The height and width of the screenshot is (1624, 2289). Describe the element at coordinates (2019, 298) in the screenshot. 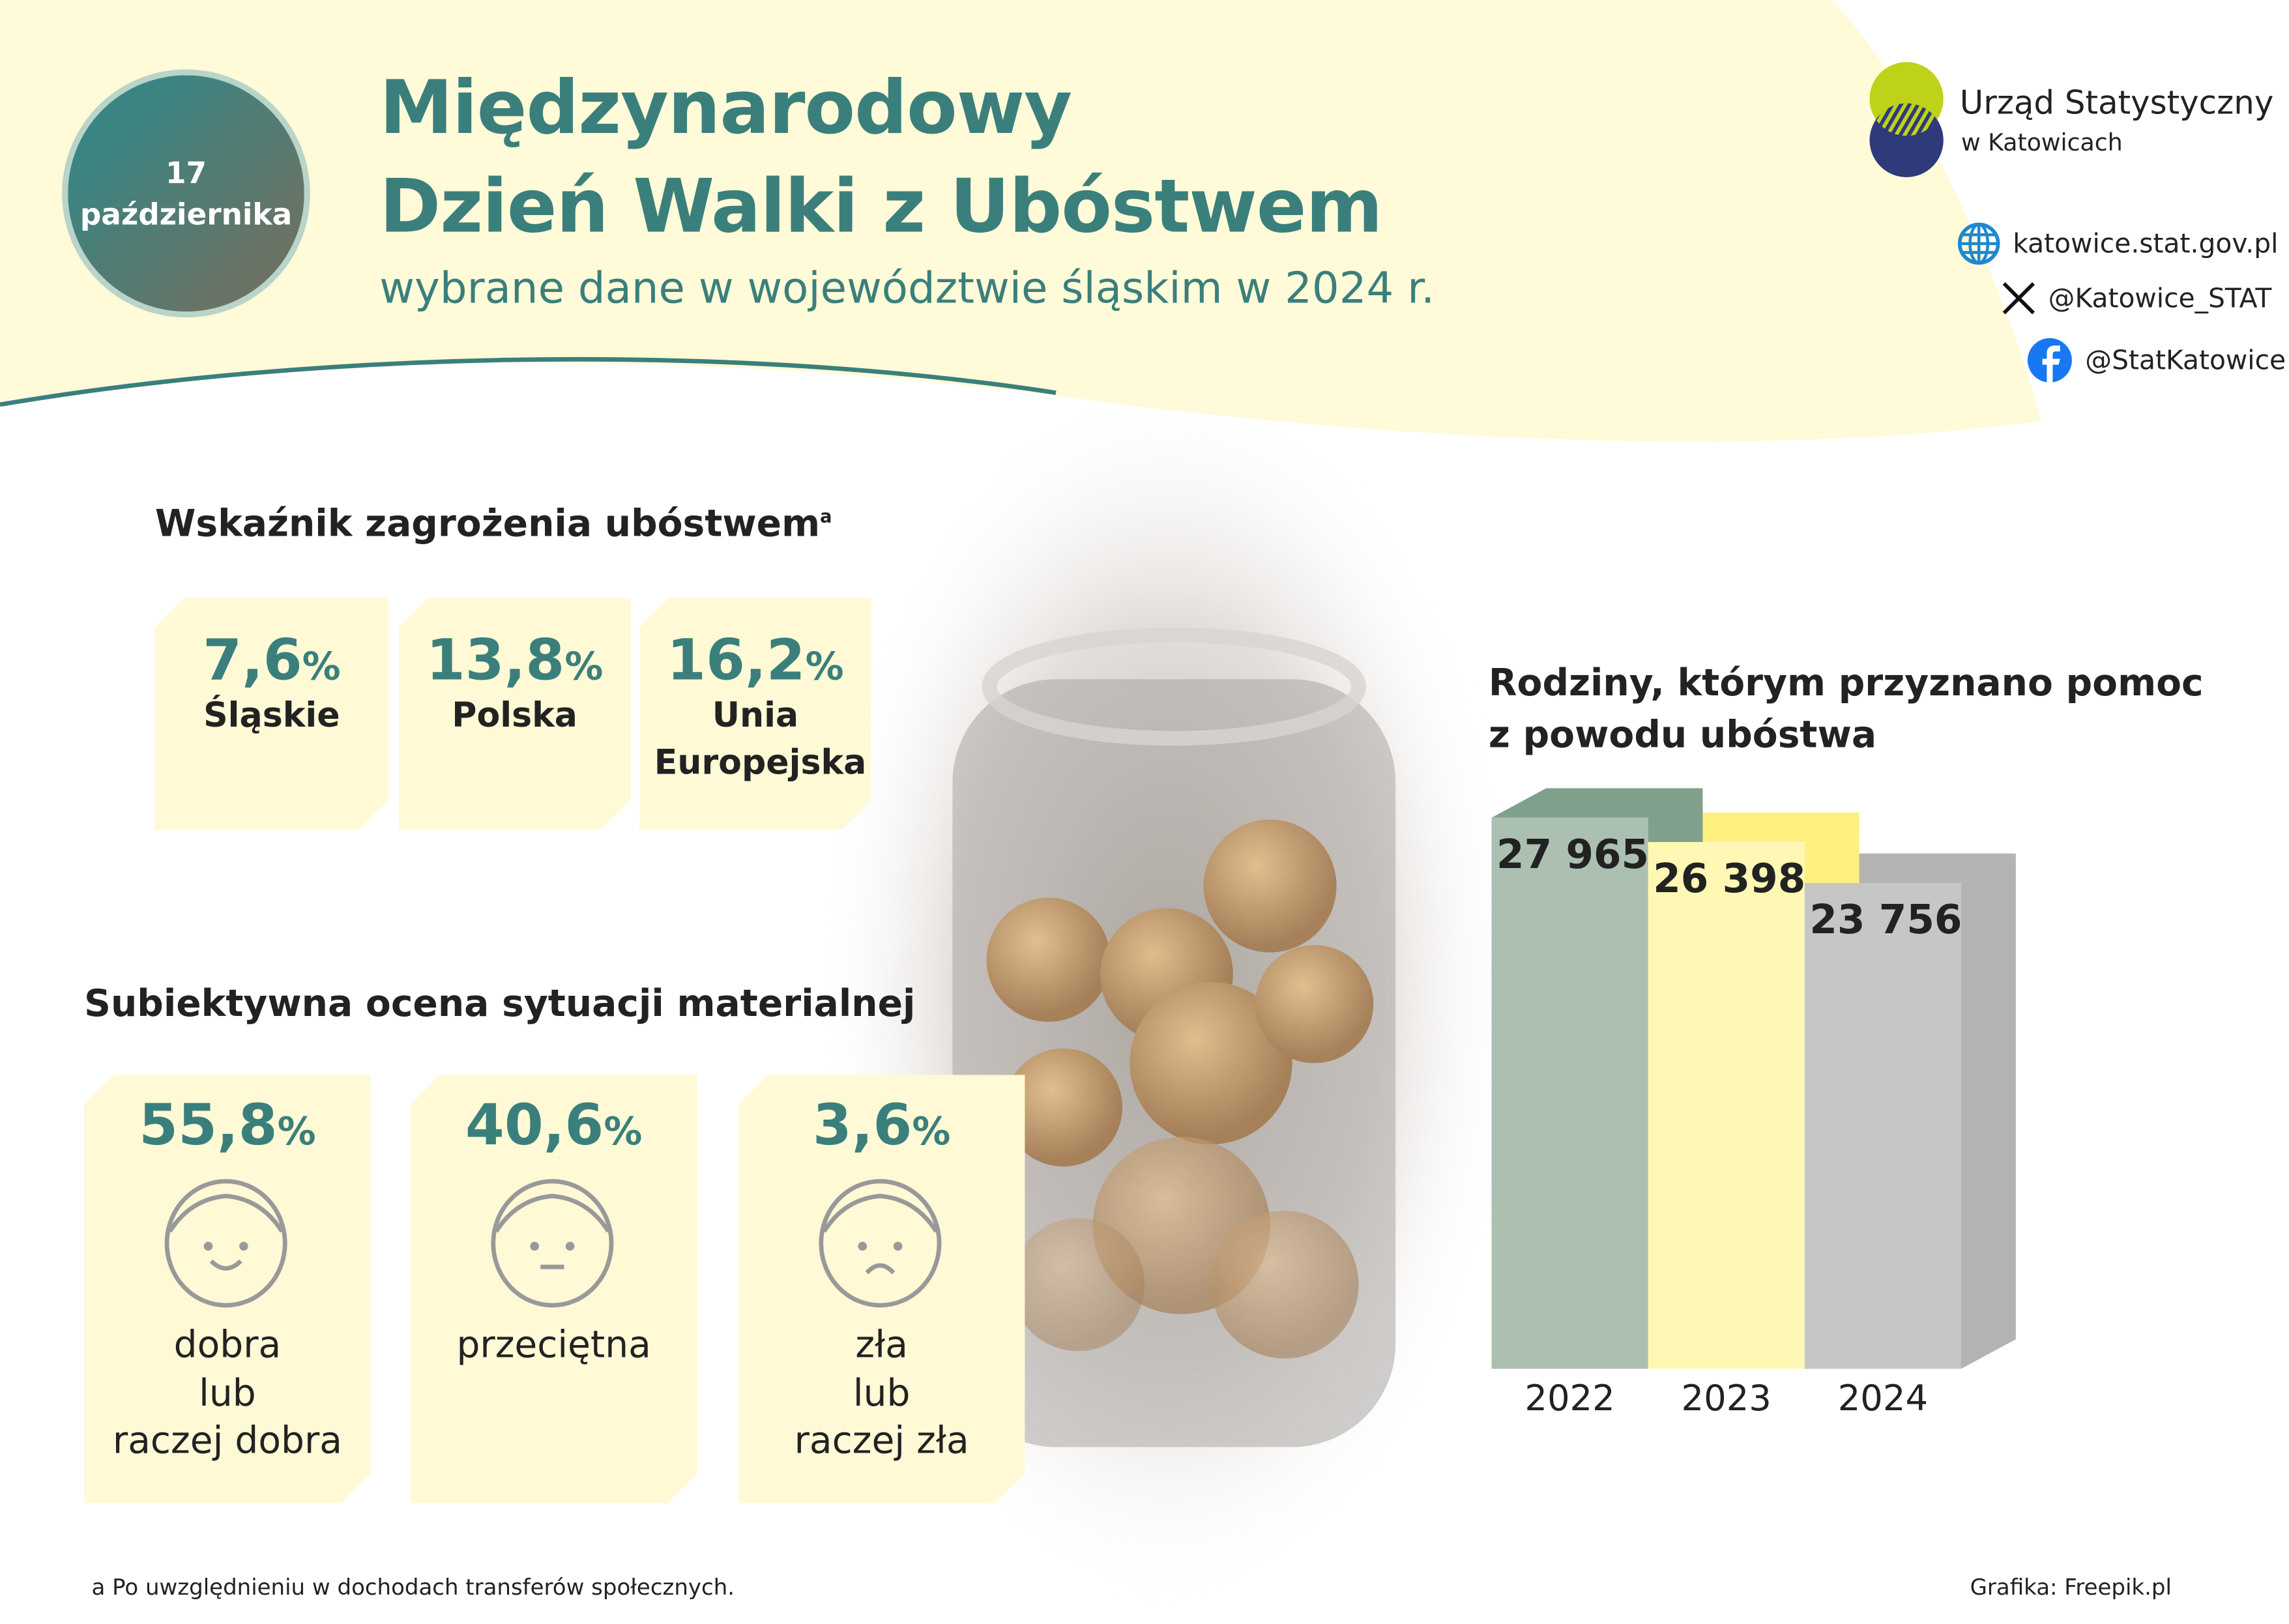

I see `x-icon` at that location.